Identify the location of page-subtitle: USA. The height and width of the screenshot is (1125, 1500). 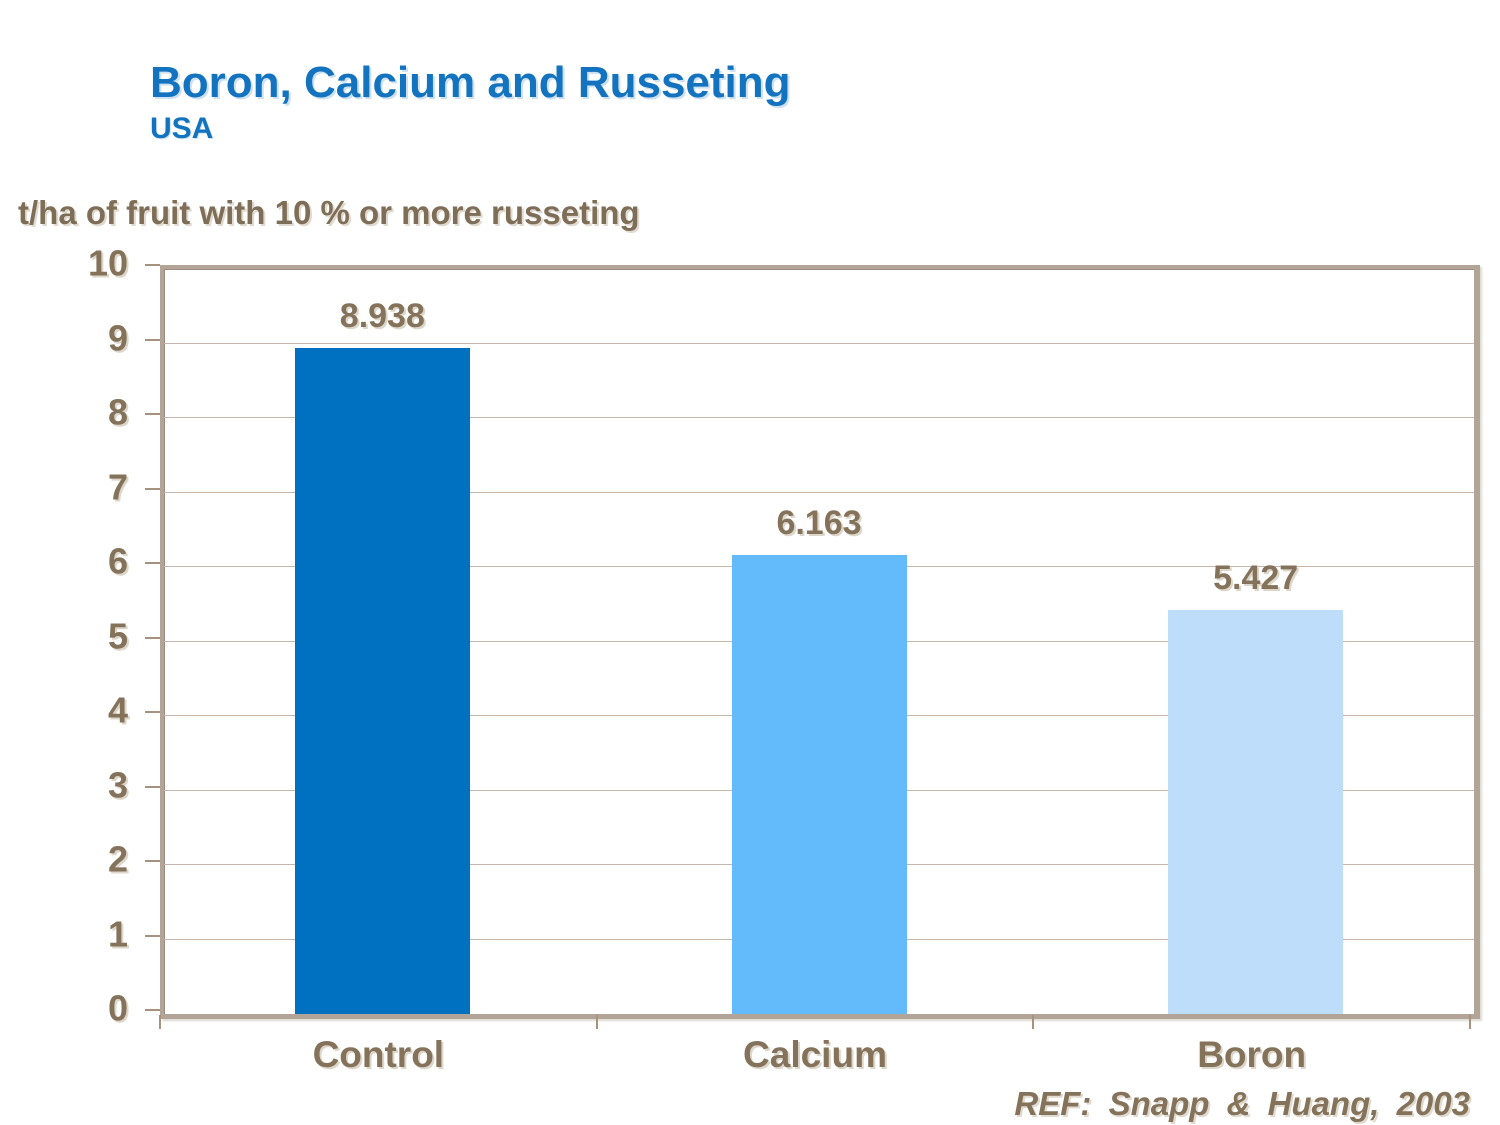
(182, 128).